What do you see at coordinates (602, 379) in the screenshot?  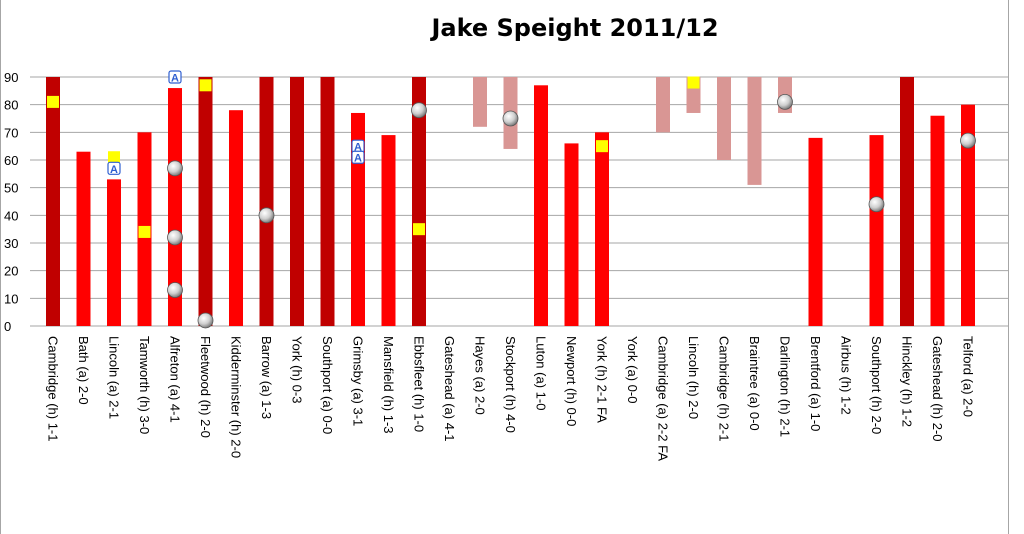 I see `x-category-label: York (h) 2-1 FA` at bounding box center [602, 379].